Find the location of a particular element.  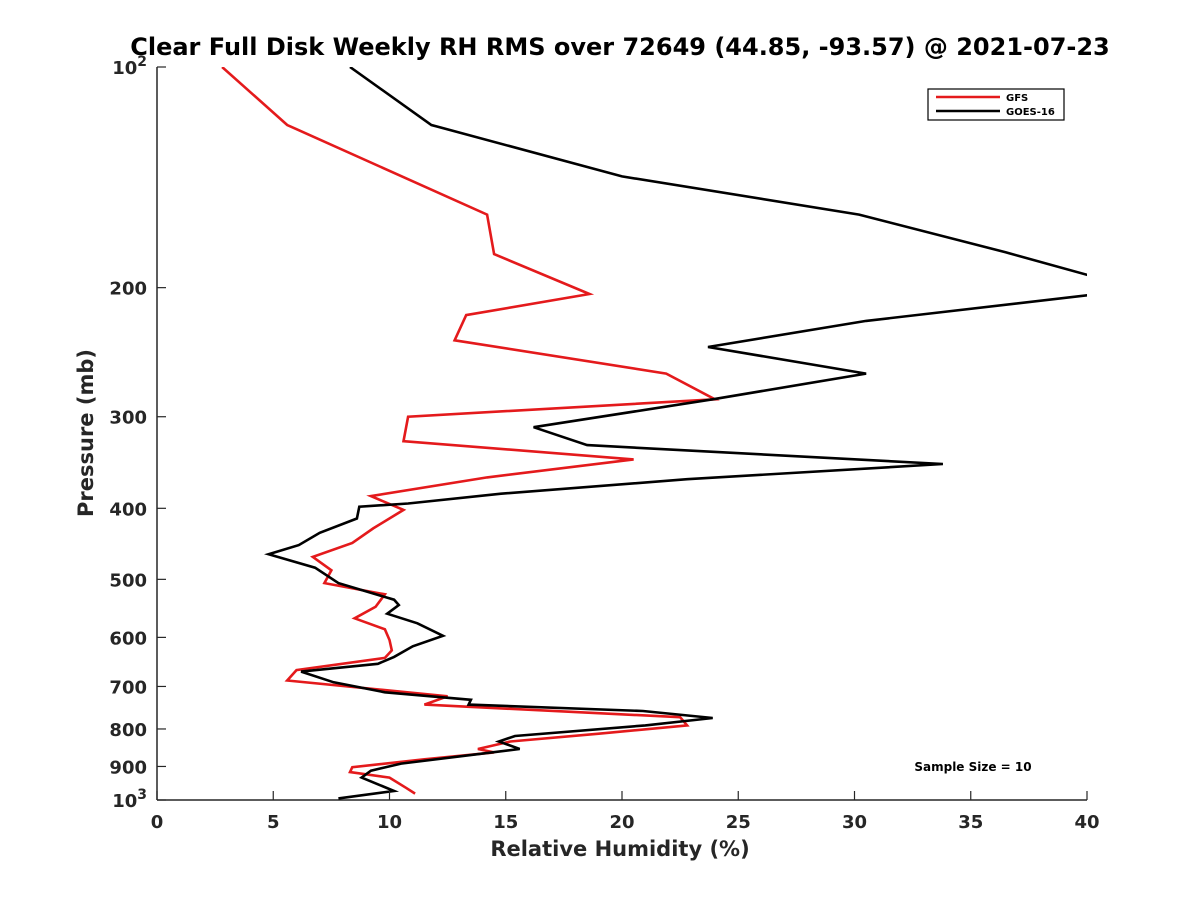

y-tick-label: 800 is located at coordinates (128, 730).